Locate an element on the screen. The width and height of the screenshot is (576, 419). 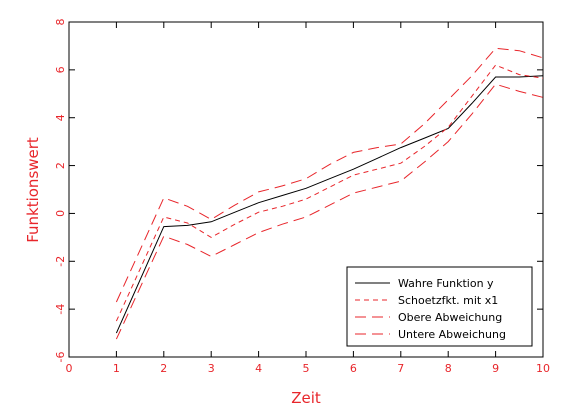
y-tick-label: 8 is located at coordinates (60, 22).